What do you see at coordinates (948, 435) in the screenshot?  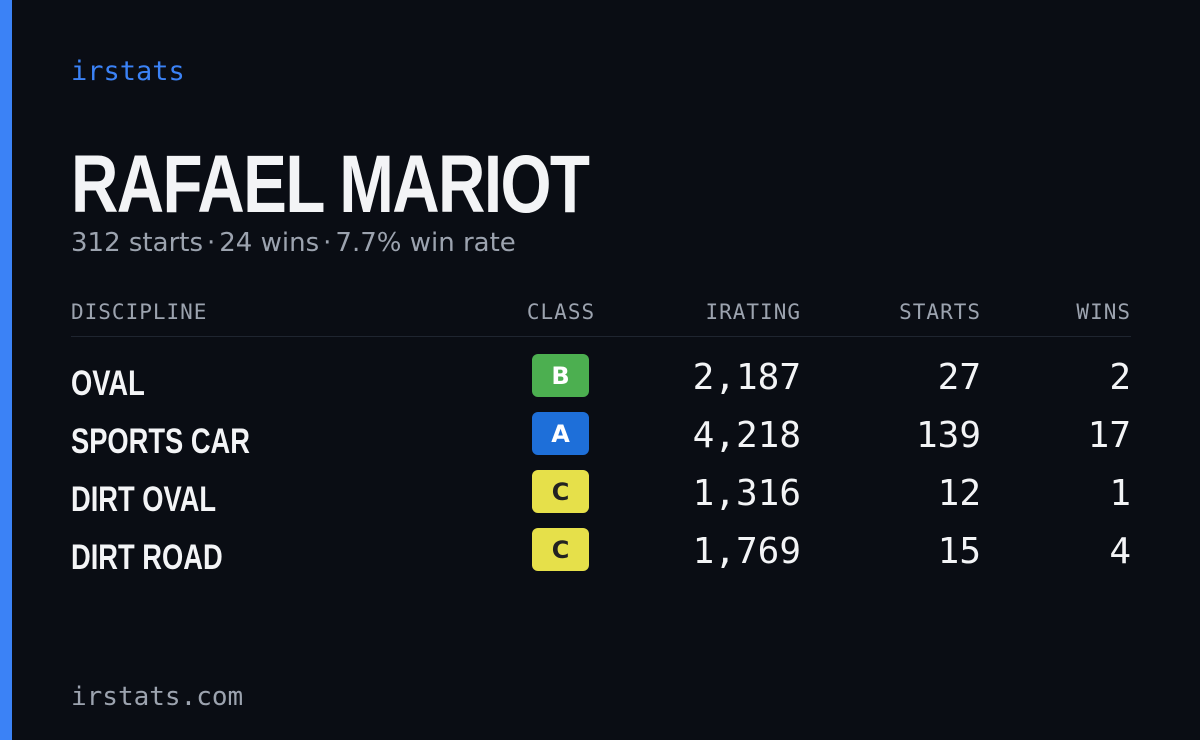 I see `starts-value: 139` at bounding box center [948, 435].